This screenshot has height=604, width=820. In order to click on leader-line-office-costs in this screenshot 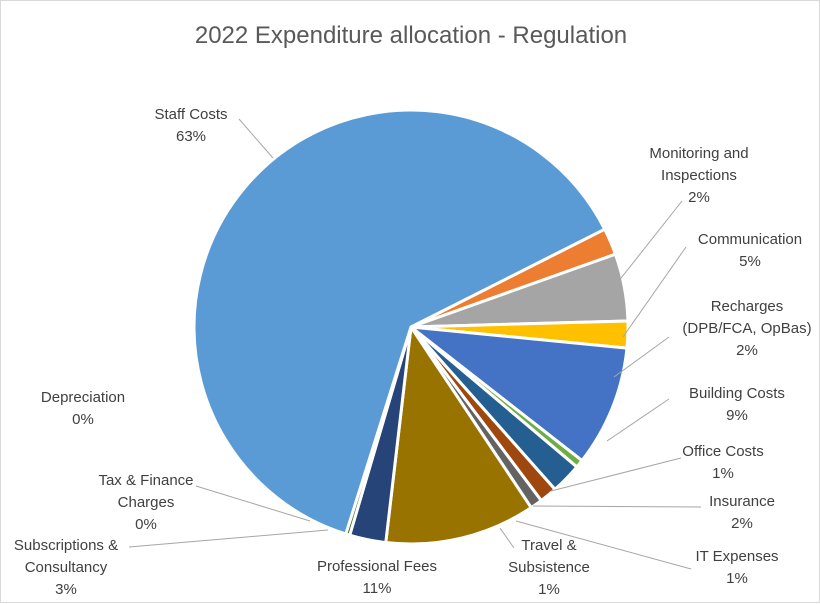, I will do `click(616, 474)`.